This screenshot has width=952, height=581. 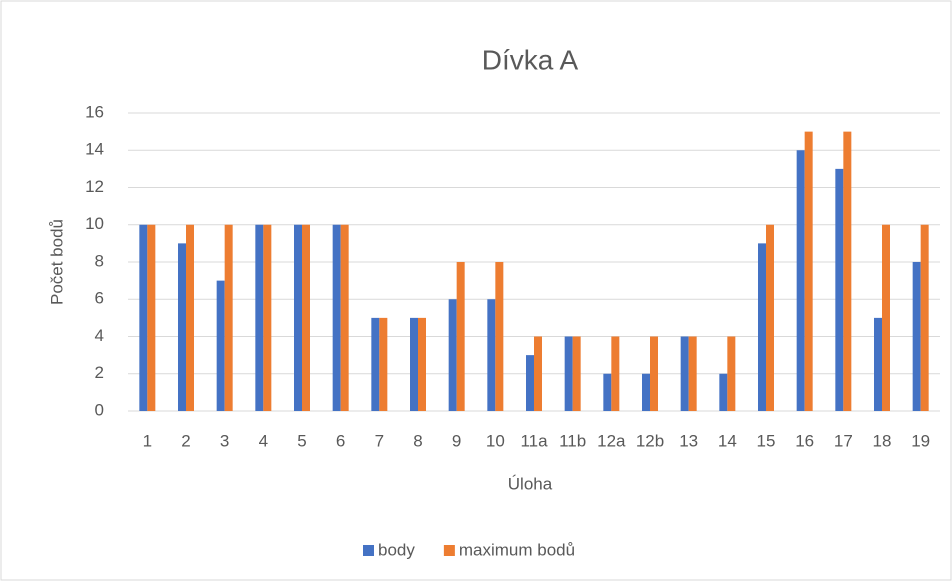 What do you see at coordinates (99, 409) in the screenshot?
I see `y-tick-label: 0` at bounding box center [99, 409].